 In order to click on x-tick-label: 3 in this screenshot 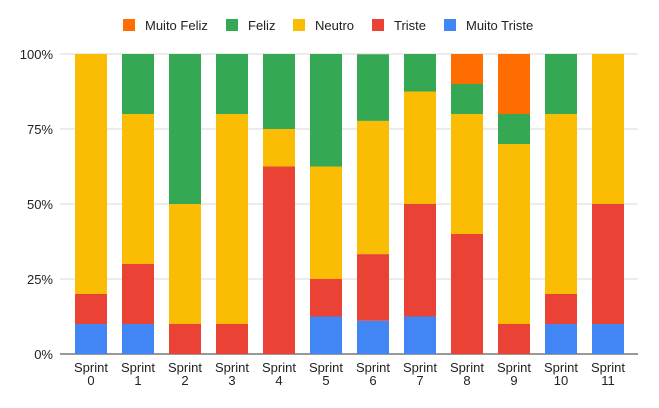, I will do `click(231, 380)`.